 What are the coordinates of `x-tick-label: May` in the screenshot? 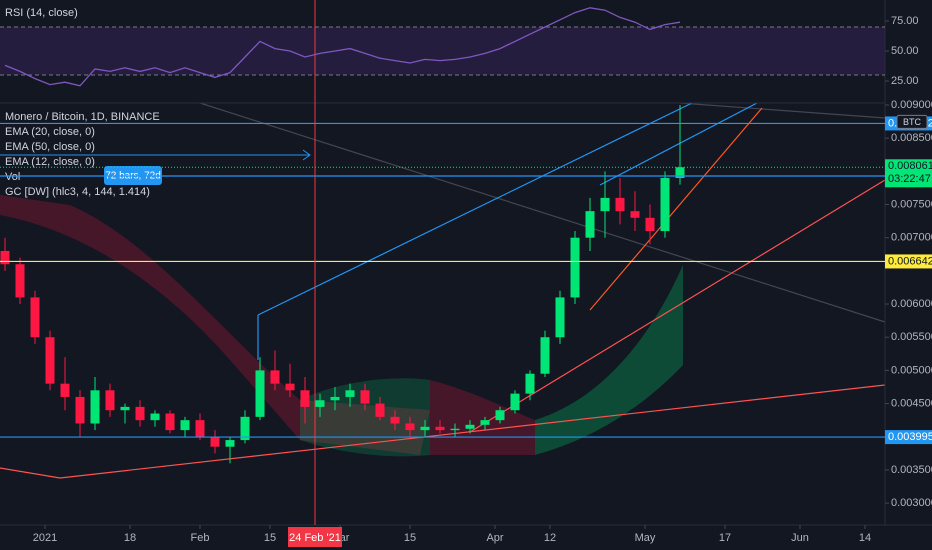 It's located at (645, 538).